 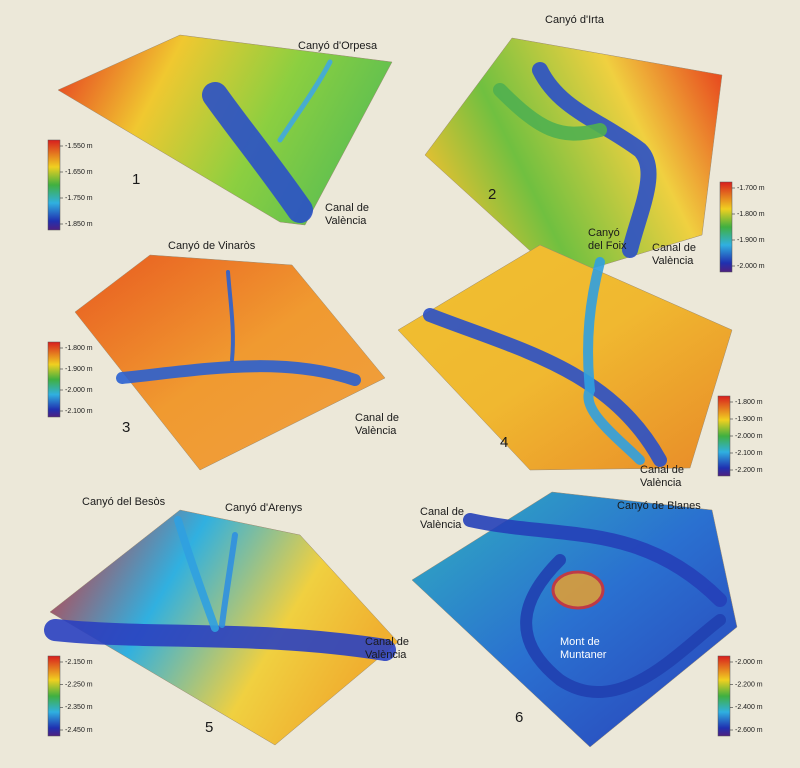 What do you see at coordinates (79, 707) in the screenshot?
I see `scale-label: -2.350 m` at bounding box center [79, 707].